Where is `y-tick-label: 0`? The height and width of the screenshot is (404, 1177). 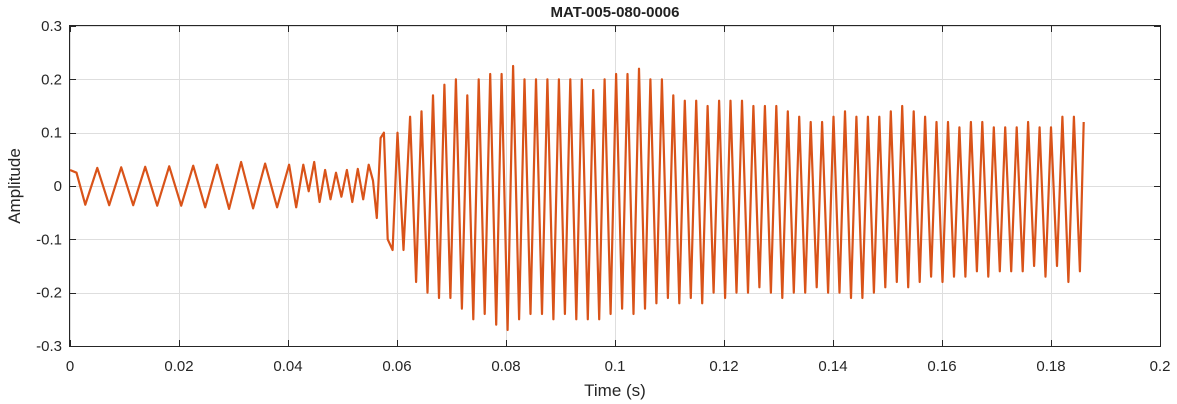
y-tick-label: 0 is located at coordinates (58, 186).